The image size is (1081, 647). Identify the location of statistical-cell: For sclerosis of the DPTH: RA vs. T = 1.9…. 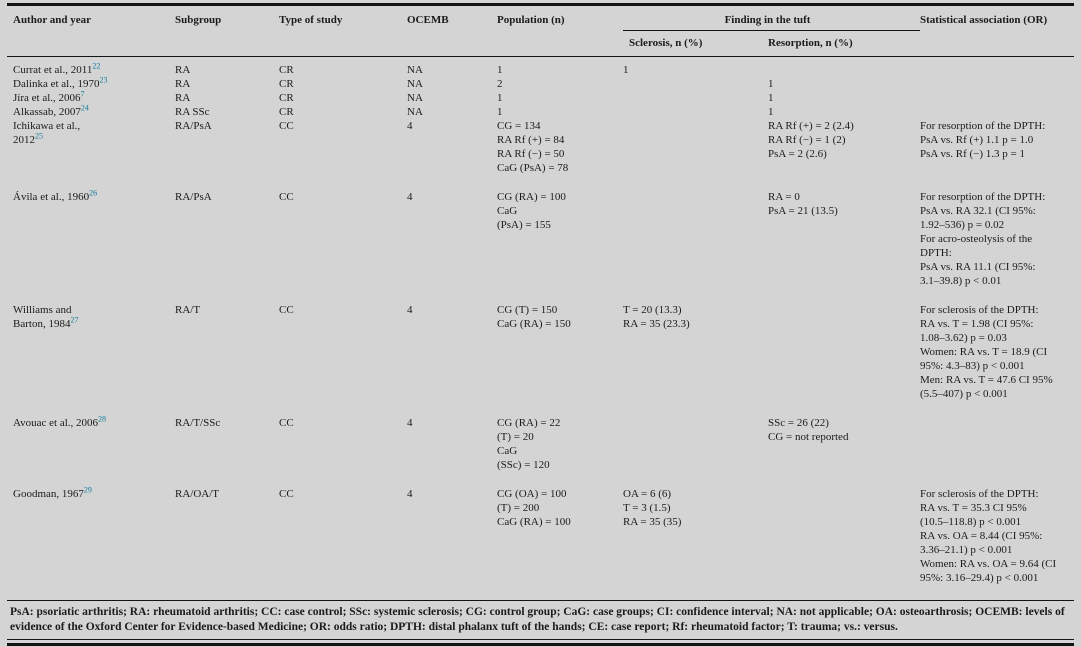
(997, 359).